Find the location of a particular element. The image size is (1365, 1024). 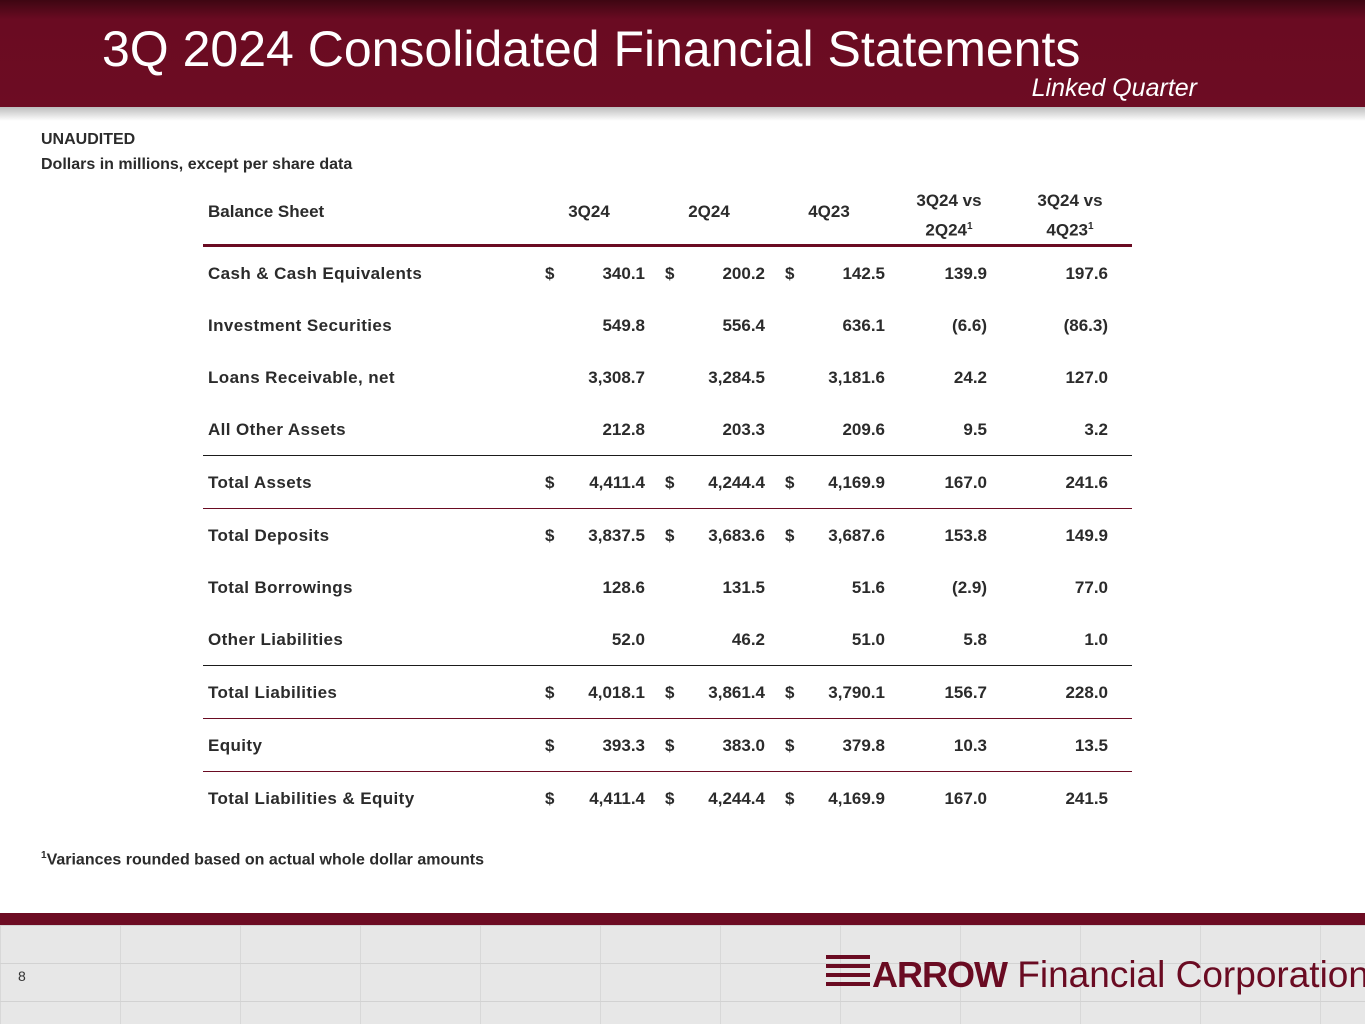

row-variance-4q23: 13.5 is located at coordinates (1091, 745).